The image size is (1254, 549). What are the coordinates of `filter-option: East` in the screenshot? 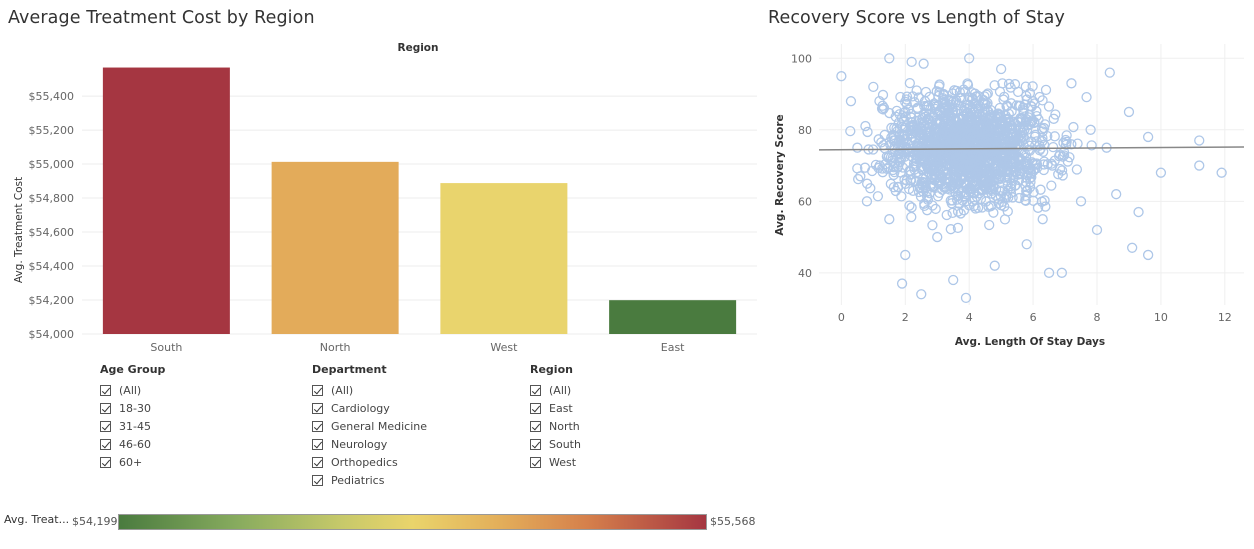 It's located at (555, 408).